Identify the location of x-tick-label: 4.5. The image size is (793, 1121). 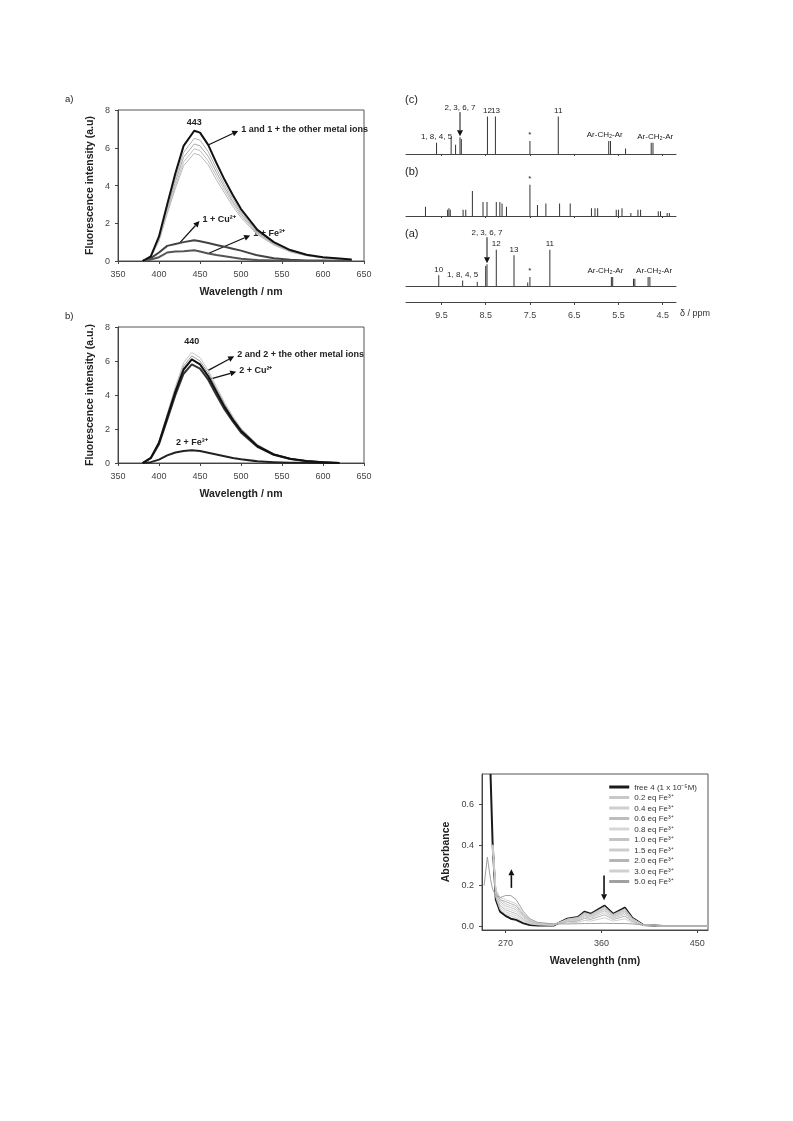
(662, 314).